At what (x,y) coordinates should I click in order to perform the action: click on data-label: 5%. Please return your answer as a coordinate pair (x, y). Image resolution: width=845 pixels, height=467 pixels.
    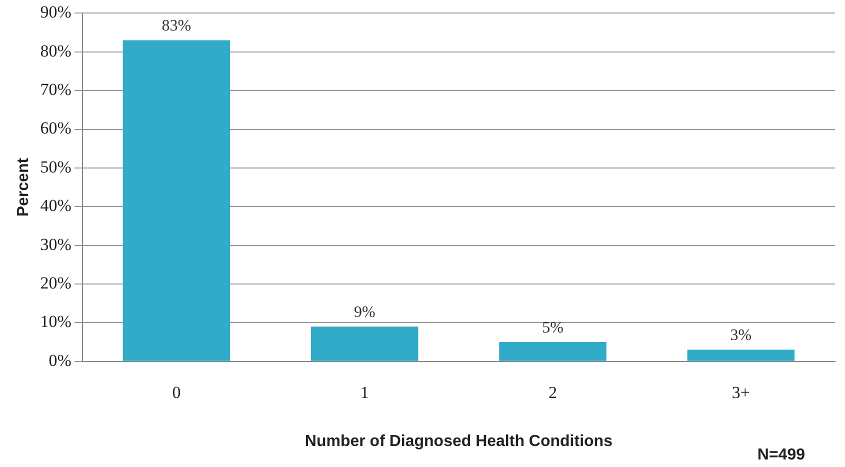
    Looking at the image, I should click on (553, 327).